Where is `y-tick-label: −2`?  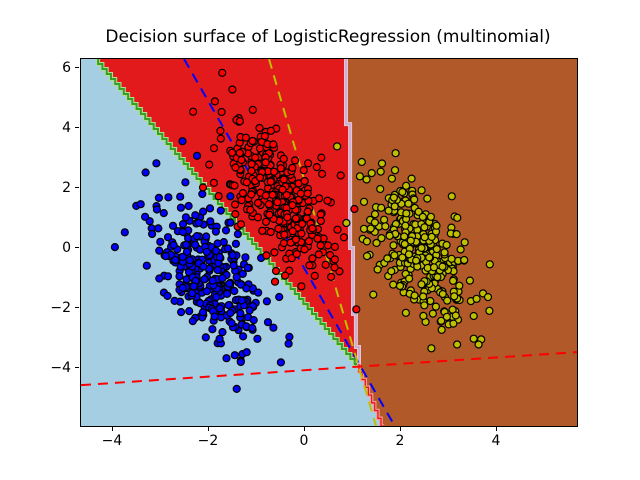
y-tick-label: −2 is located at coordinates (60, 307).